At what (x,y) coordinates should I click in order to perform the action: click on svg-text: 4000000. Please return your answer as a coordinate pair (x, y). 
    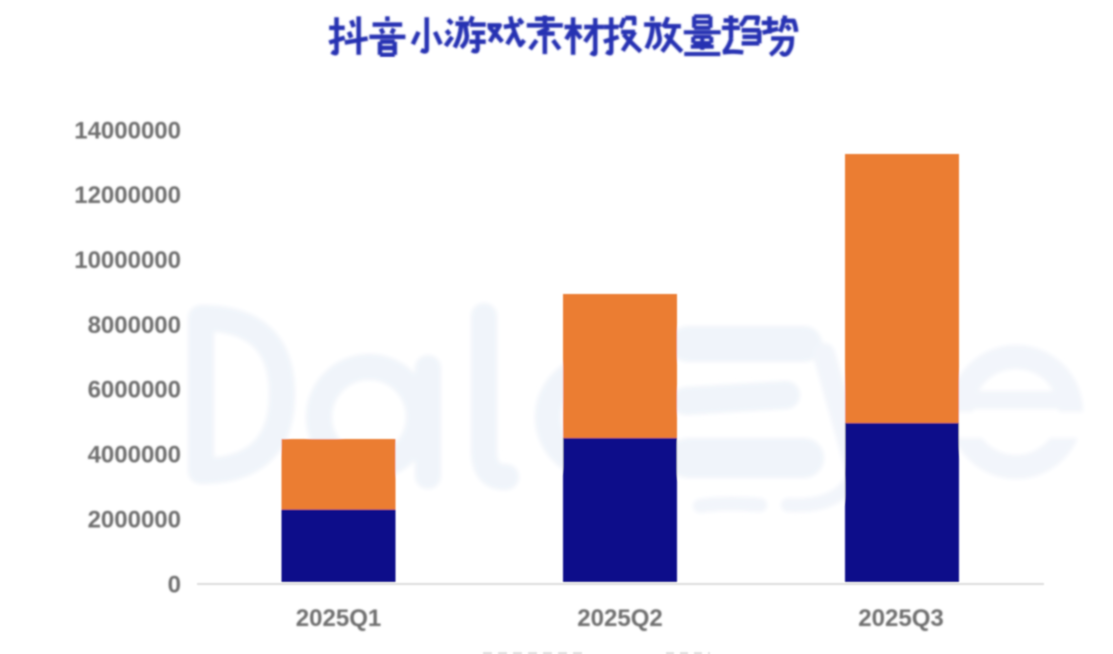
    Looking at the image, I should click on (134, 455).